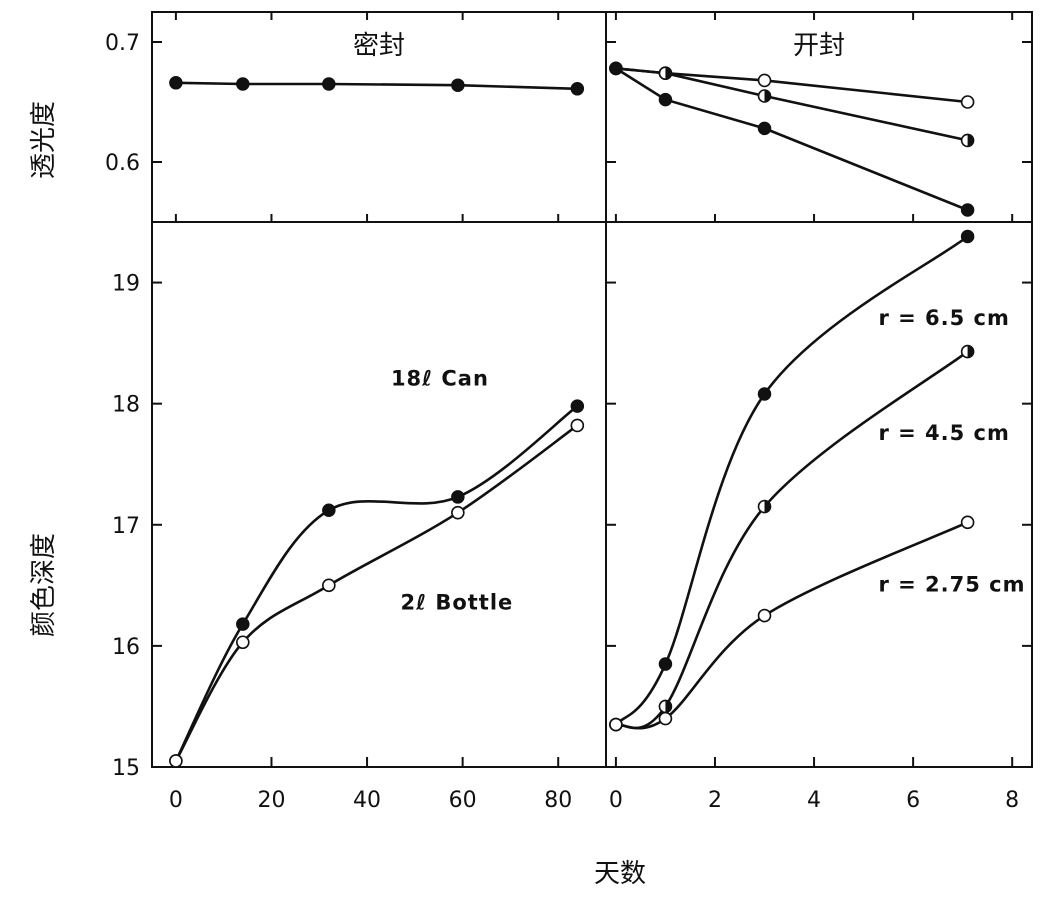 This screenshot has height=904, width=1046. I want to click on series-line-p3-s1, so click(792, 540).